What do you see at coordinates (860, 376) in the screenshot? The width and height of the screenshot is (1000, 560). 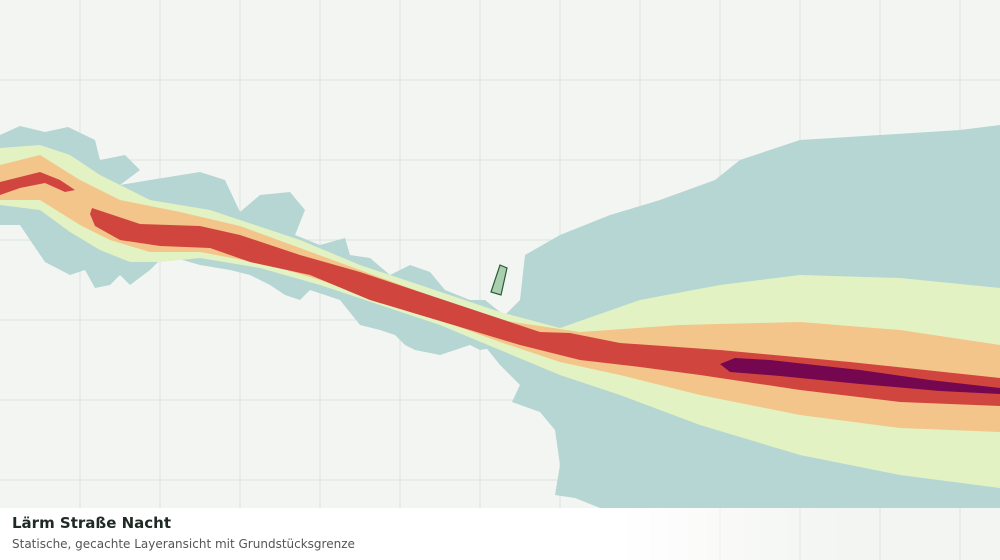 I see `noise-zone-very-high` at bounding box center [860, 376].